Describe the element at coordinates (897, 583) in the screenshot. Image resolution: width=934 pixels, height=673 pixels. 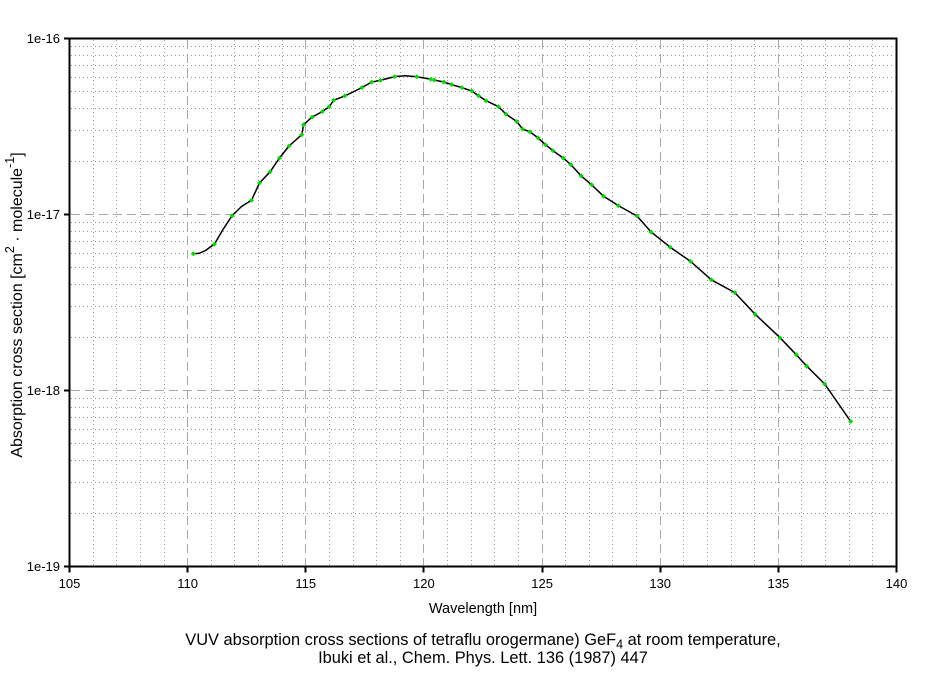
I see `svg-text: 140` at that location.